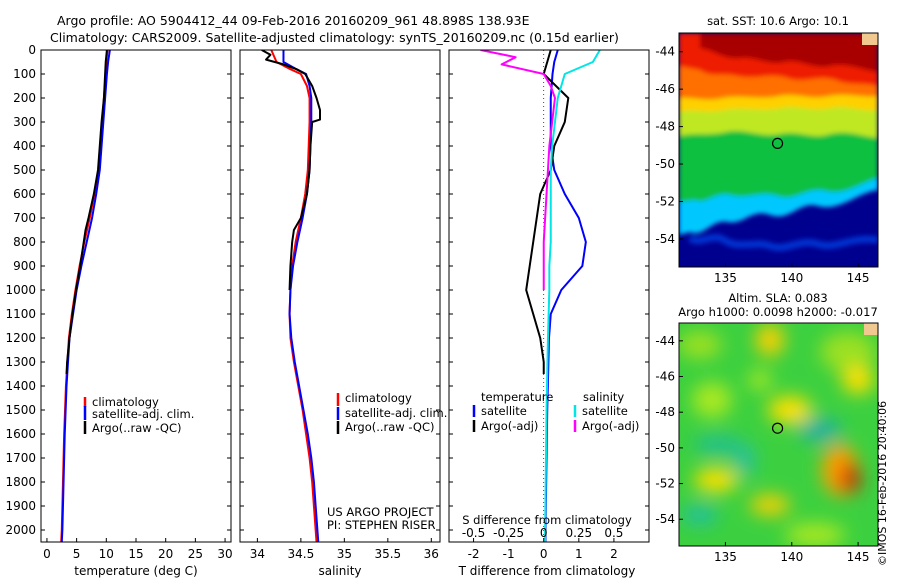 This screenshot has width=900, height=580. Describe the element at coordinates (24, 194) in the screenshot. I see `depth-tick-label: 600` at that location.